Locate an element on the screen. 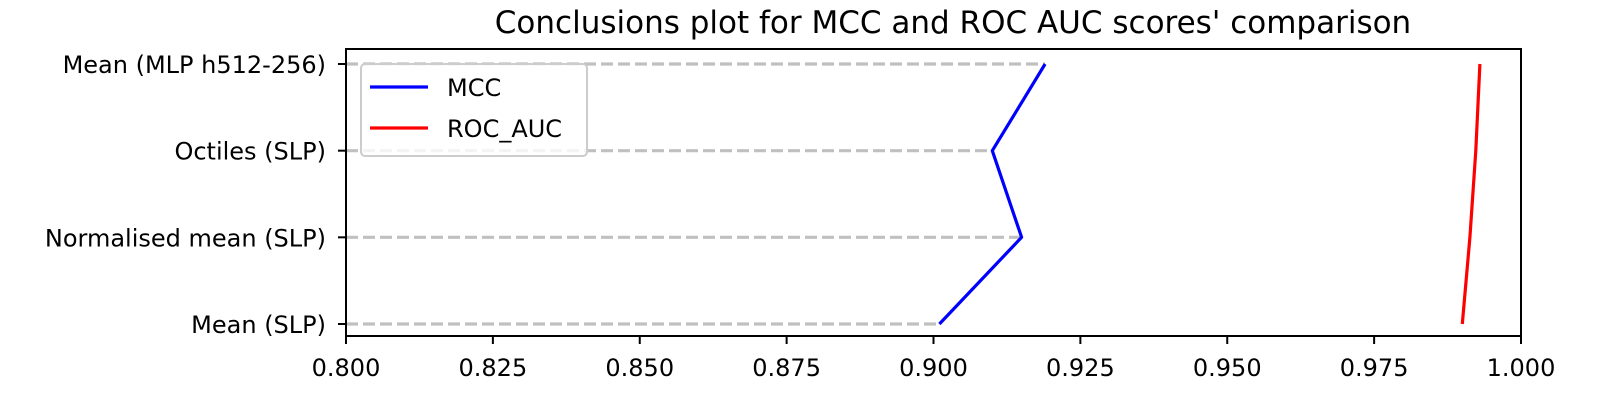 This screenshot has width=1600, height=400. legend-label: ROC_AUC is located at coordinates (504, 129).